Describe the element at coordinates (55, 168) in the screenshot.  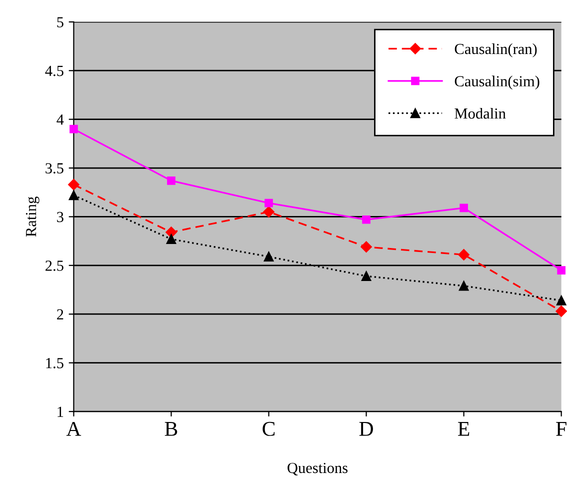
I see `y-tick-label: 3.5` at that location.